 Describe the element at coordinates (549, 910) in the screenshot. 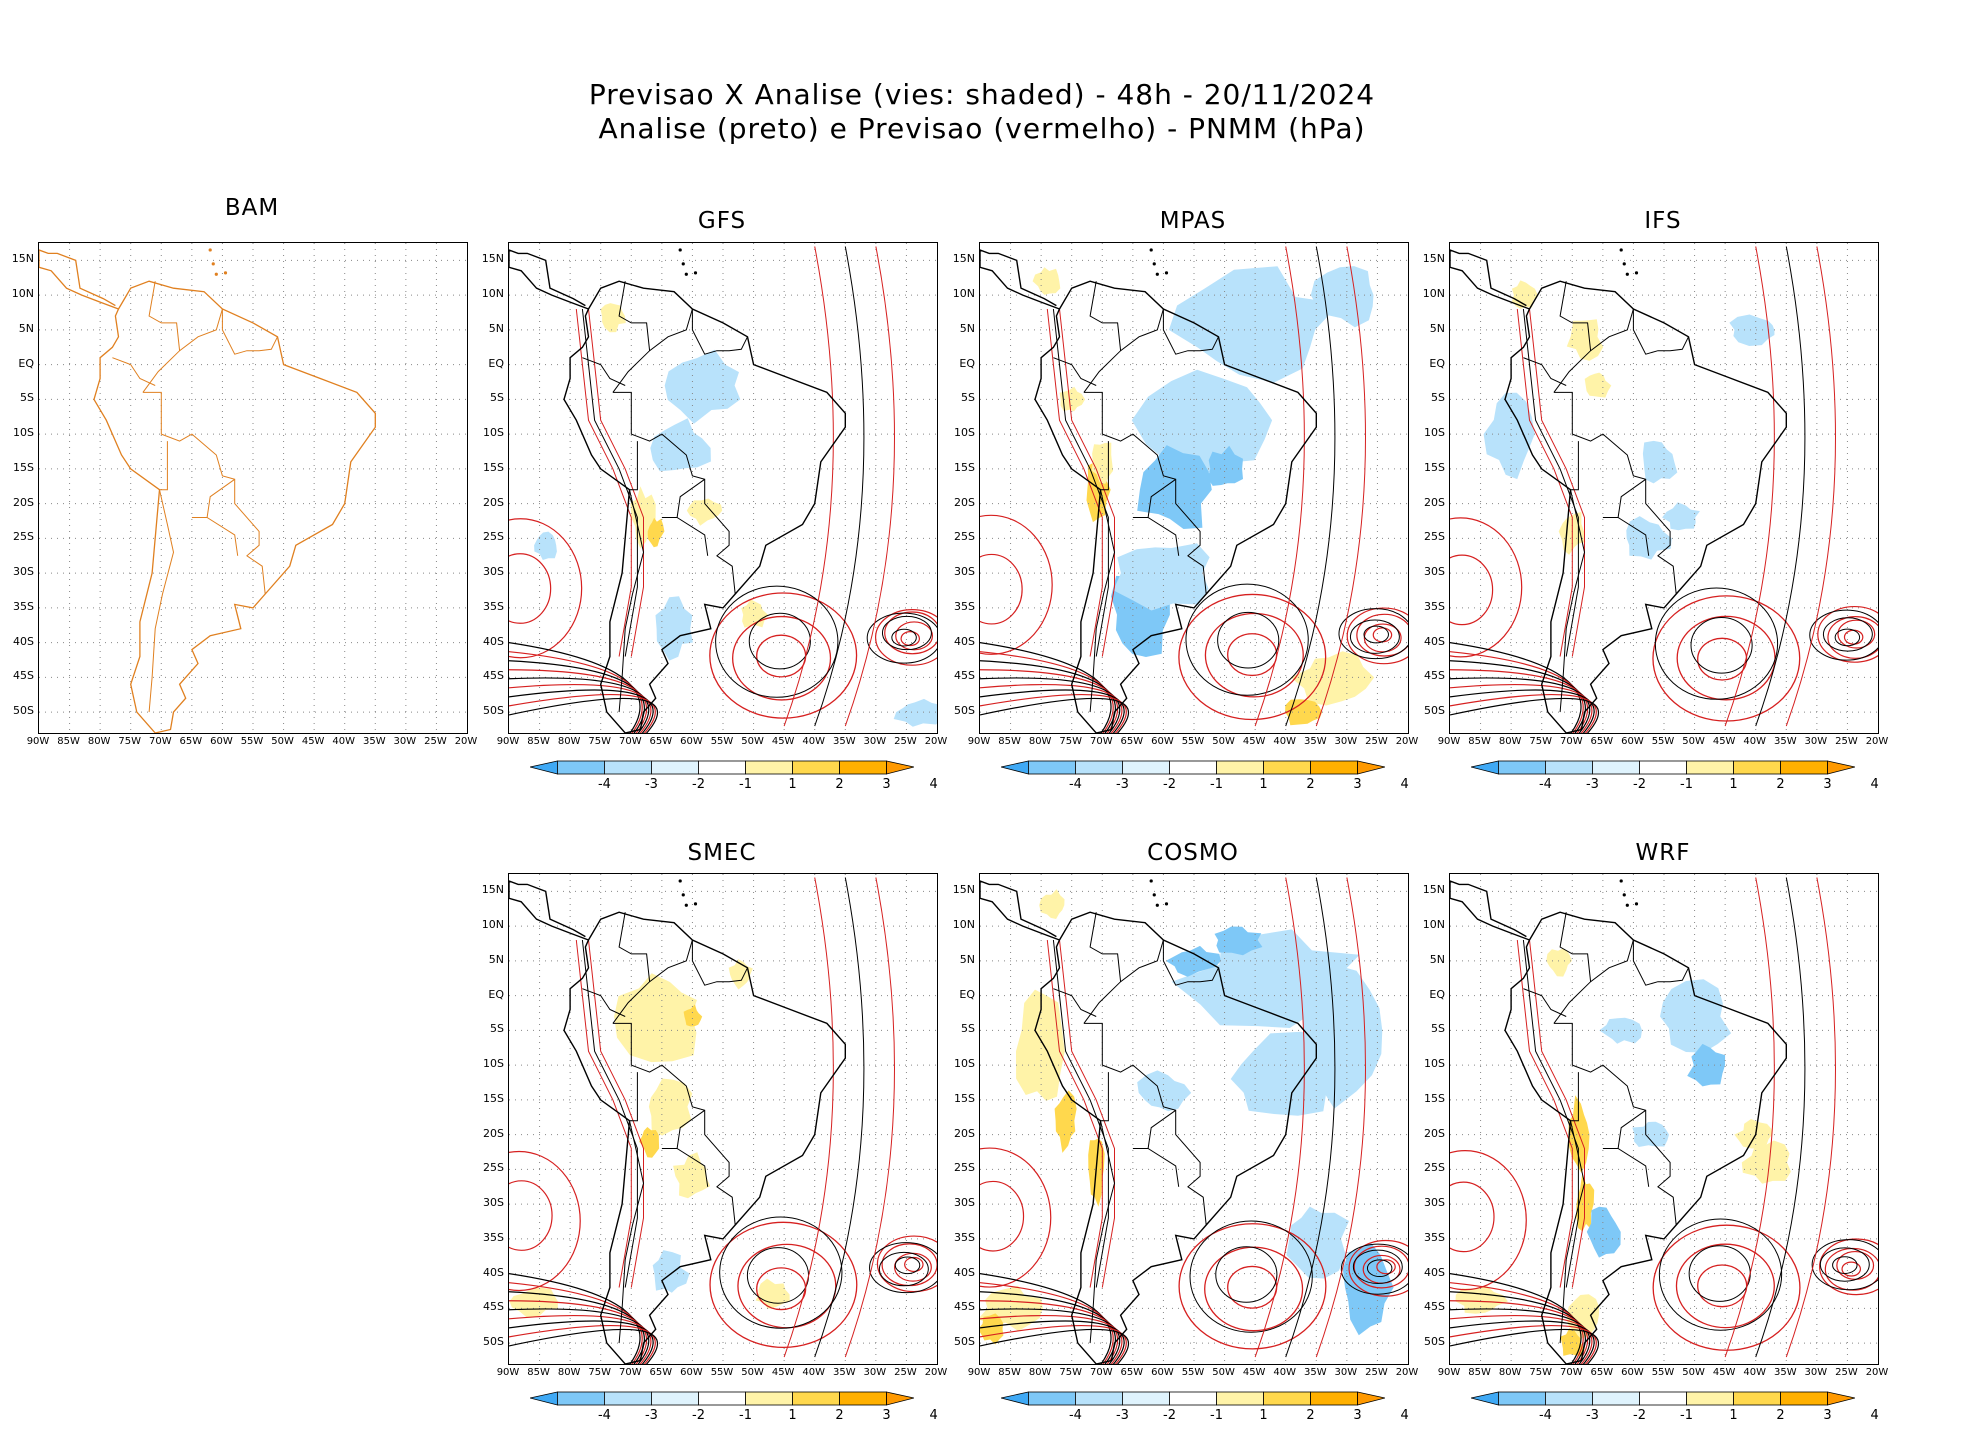

I see `coastline-central-america` at that location.